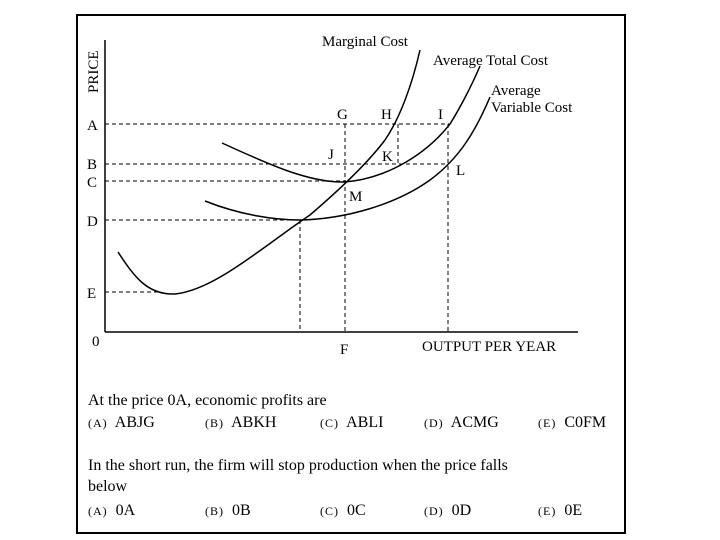 The width and height of the screenshot is (720, 540). What do you see at coordinates (386, 115) in the screenshot?
I see `point-h-label: H` at bounding box center [386, 115].